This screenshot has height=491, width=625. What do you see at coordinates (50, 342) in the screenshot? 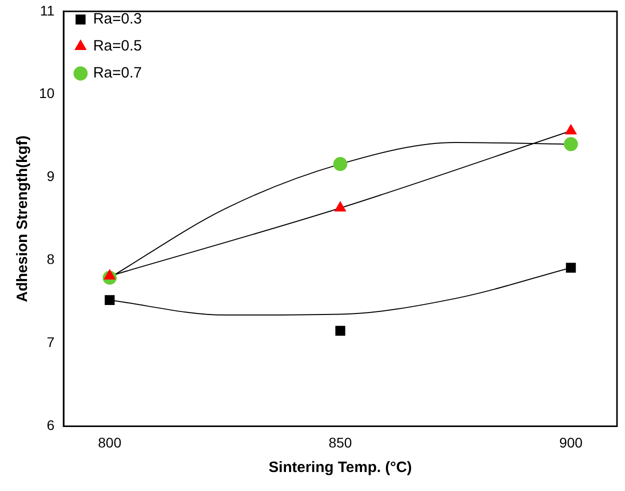
I see `y-tick-label: 7` at bounding box center [50, 342].